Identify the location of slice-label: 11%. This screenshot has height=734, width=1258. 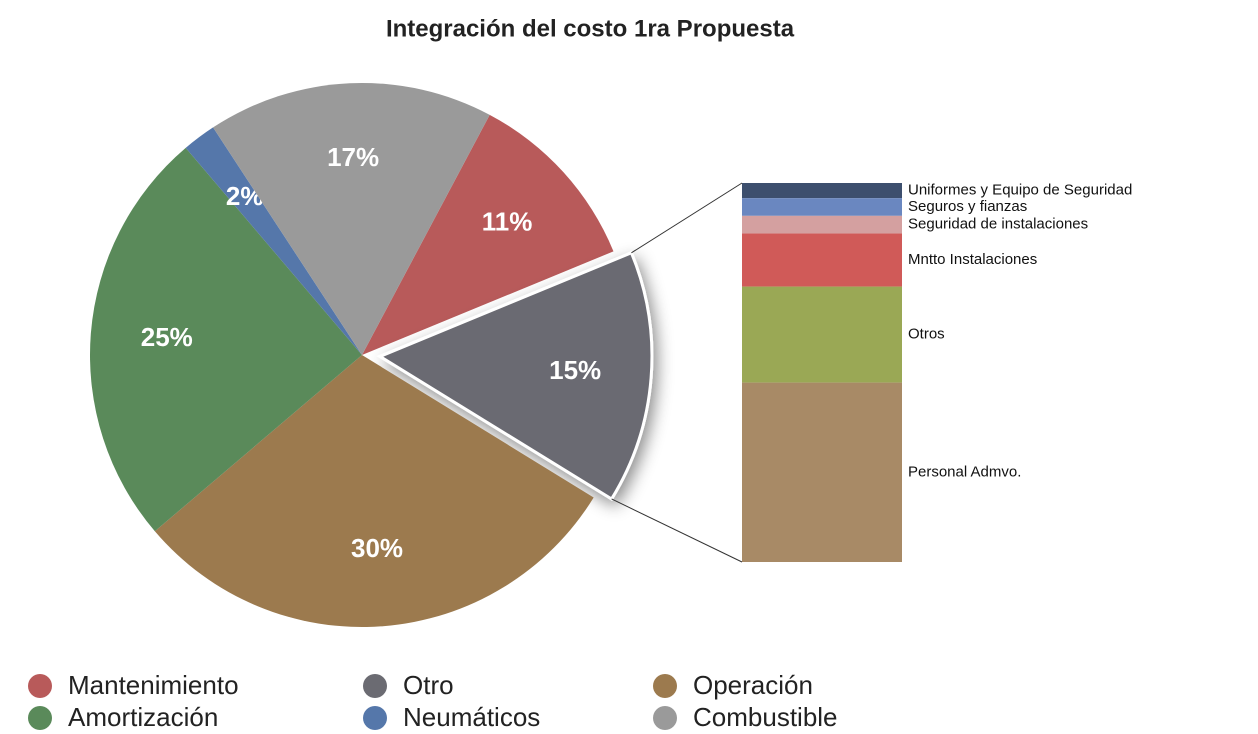
(507, 221).